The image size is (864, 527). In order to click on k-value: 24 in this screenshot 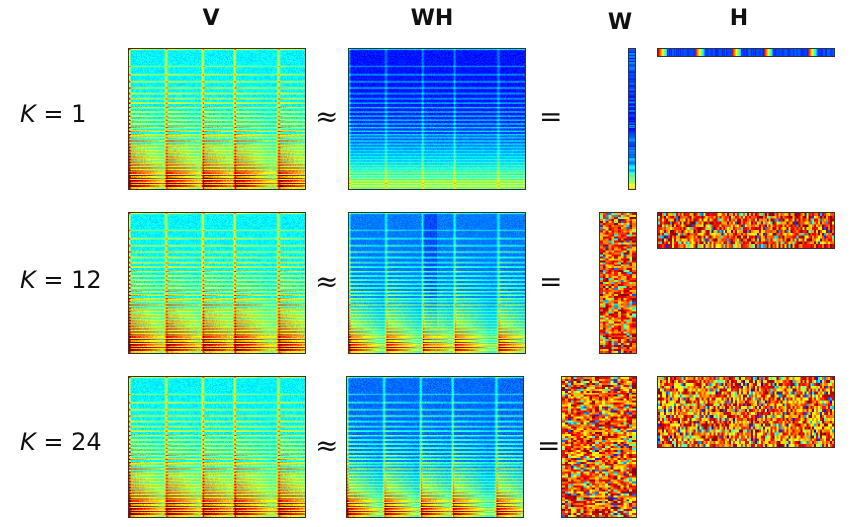, I will do `click(86, 442)`.